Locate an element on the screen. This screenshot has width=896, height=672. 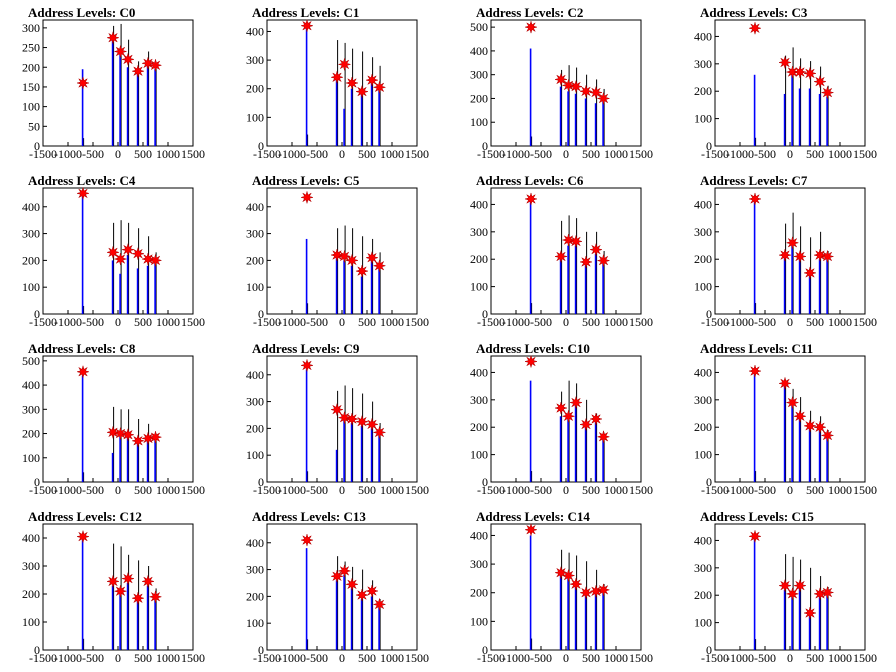
chart-title: Address Levels: C12 is located at coordinates (85, 516).